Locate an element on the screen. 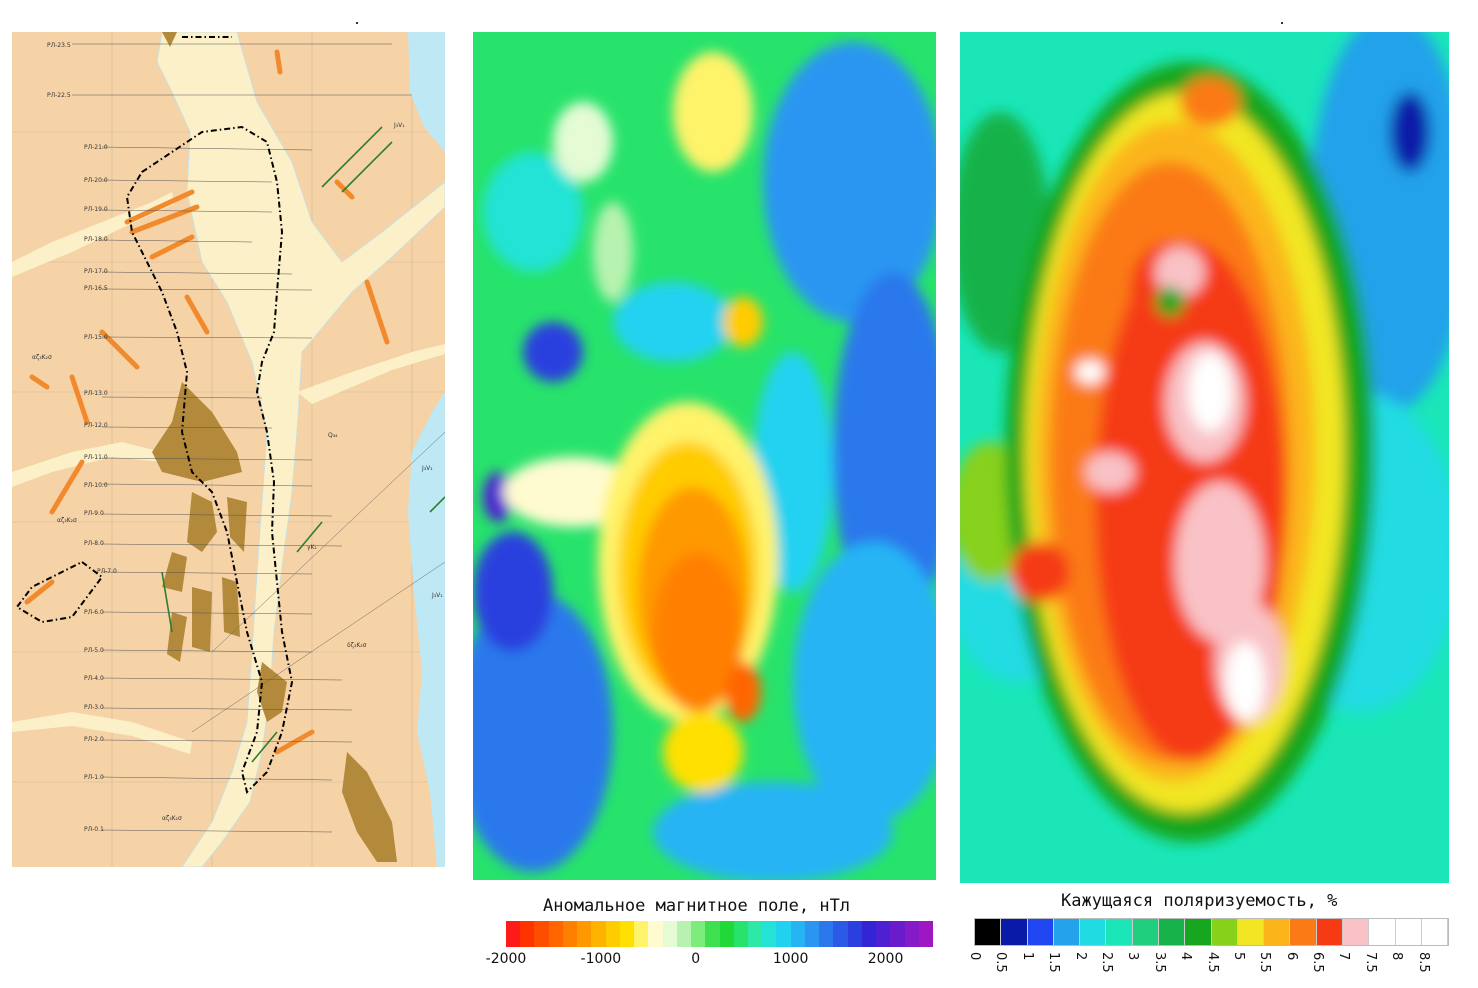 The image size is (1478, 988). profile-label: PЛ-10.0 is located at coordinates (96, 485).